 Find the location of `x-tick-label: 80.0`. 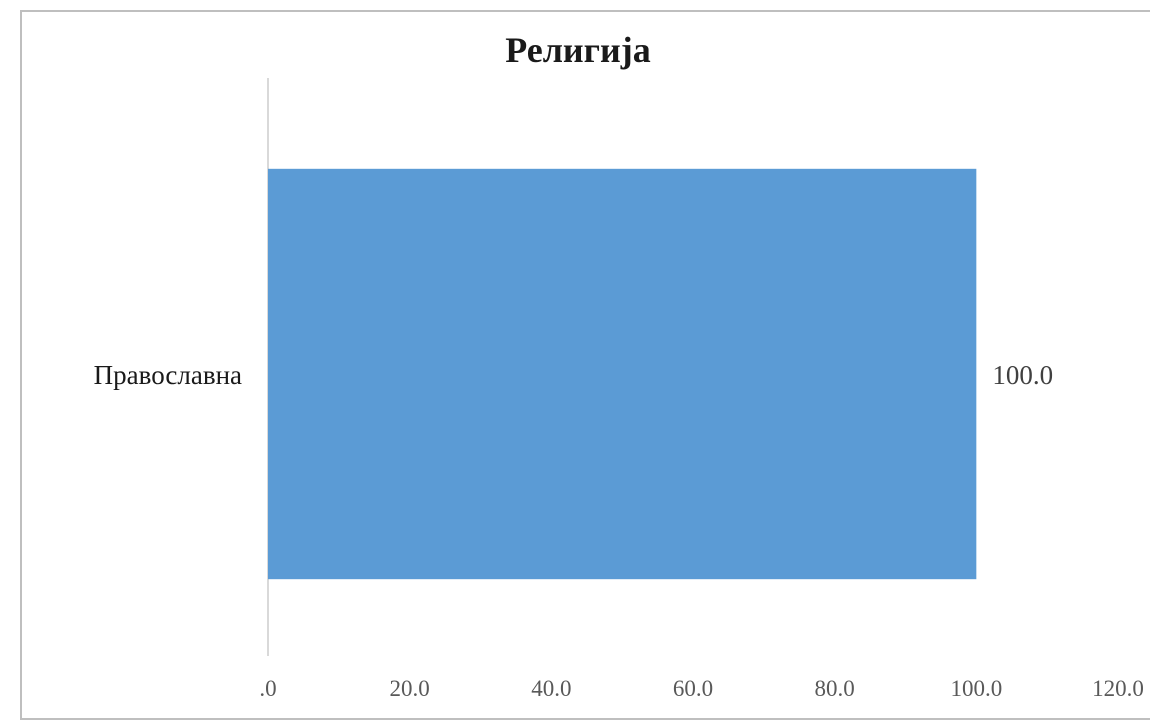

x-tick-label: 80.0 is located at coordinates (835, 688).